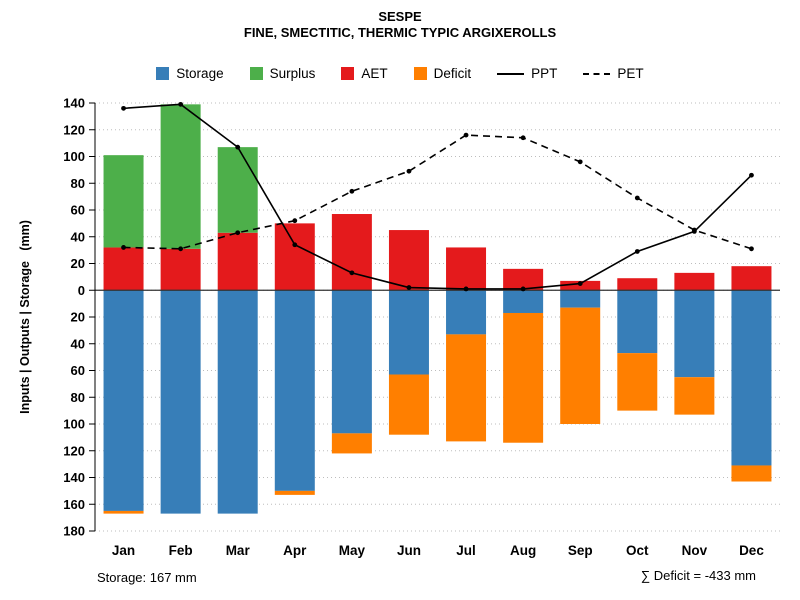  What do you see at coordinates (237, 261) in the screenshot?
I see `bar-aet-mar` at bounding box center [237, 261].